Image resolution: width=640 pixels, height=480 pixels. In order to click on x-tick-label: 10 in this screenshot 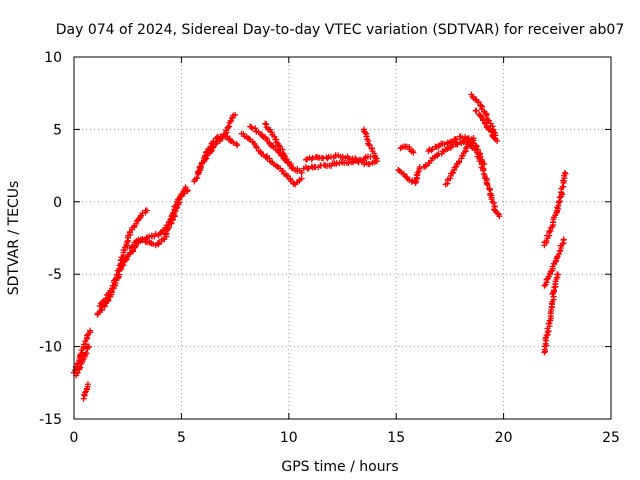, I will do `click(289, 438)`.